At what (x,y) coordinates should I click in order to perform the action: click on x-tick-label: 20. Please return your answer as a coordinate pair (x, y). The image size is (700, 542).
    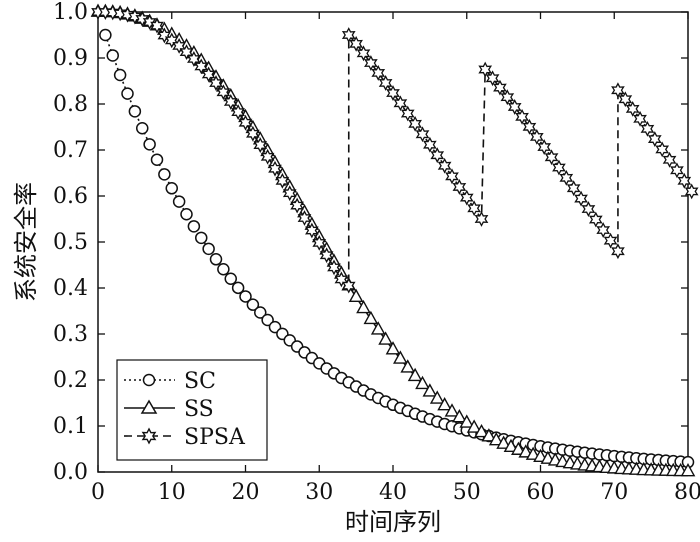
    Looking at the image, I should click on (246, 492).